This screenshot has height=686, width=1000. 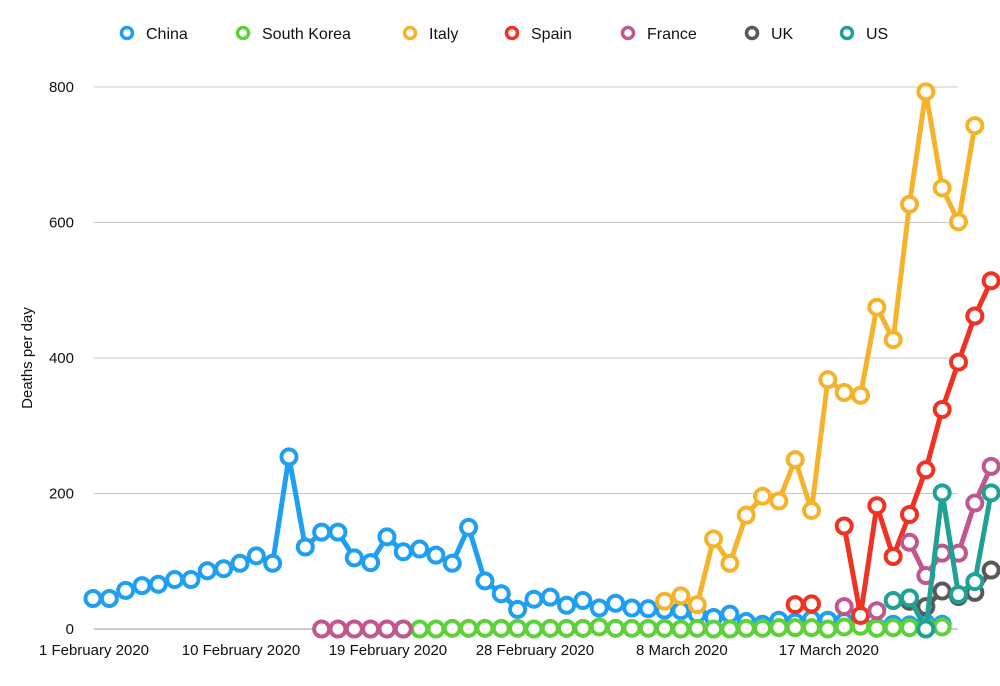 What do you see at coordinates (61, 87) in the screenshot?
I see `y-tick-label: 800` at bounding box center [61, 87].